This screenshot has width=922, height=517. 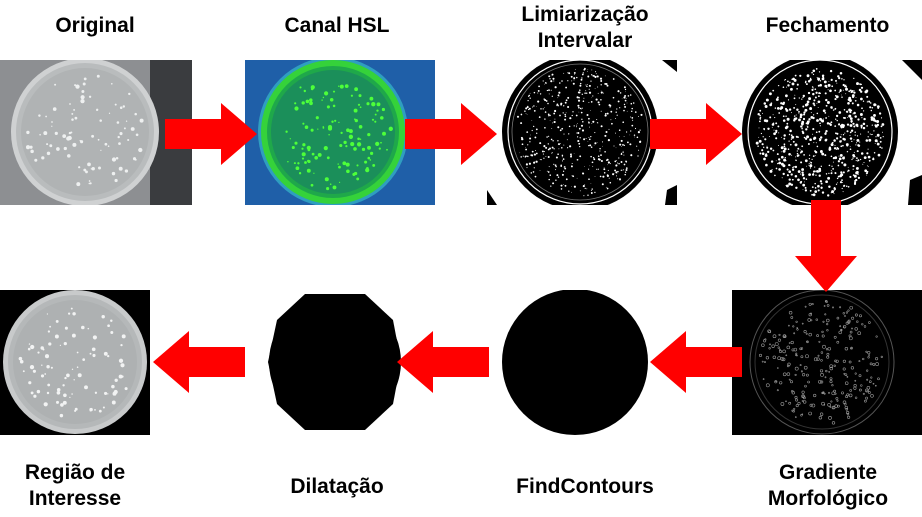 What do you see at coordinates (827, 26) in the screenshot?
I see `label-fechamento: Fechamento` at bounding box center [827, 26].